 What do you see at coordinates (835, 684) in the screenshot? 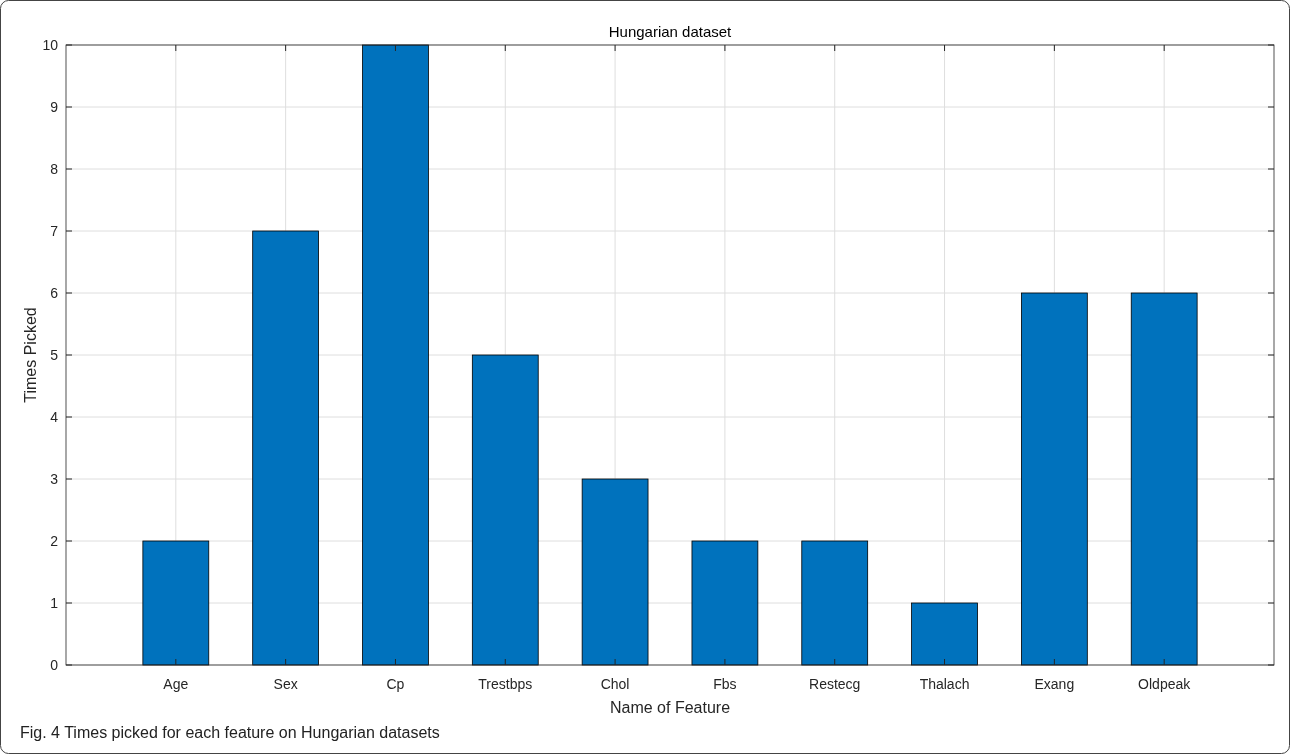
I see `x-tick-label: Restecg` at bounding box center [835, 684].